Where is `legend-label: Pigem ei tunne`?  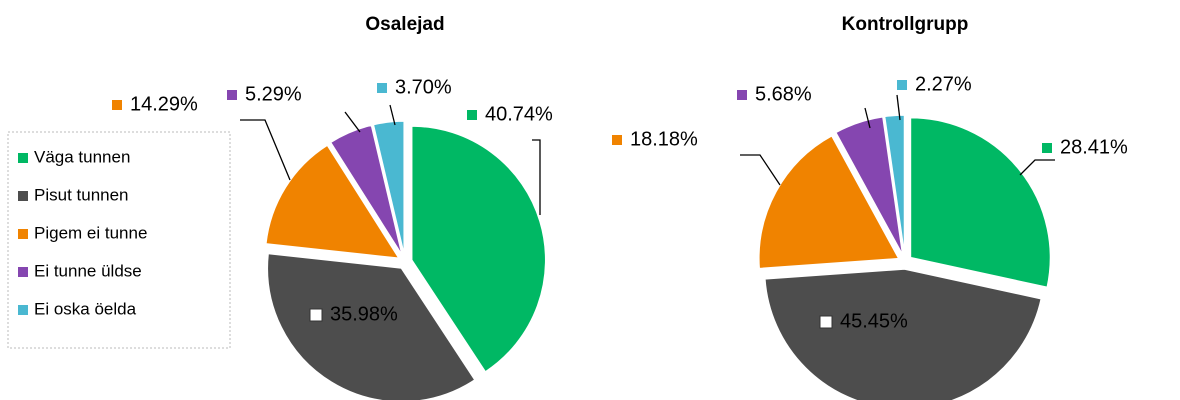 legend-label: Pigem ei tunne is located at coordinates (90, 232).